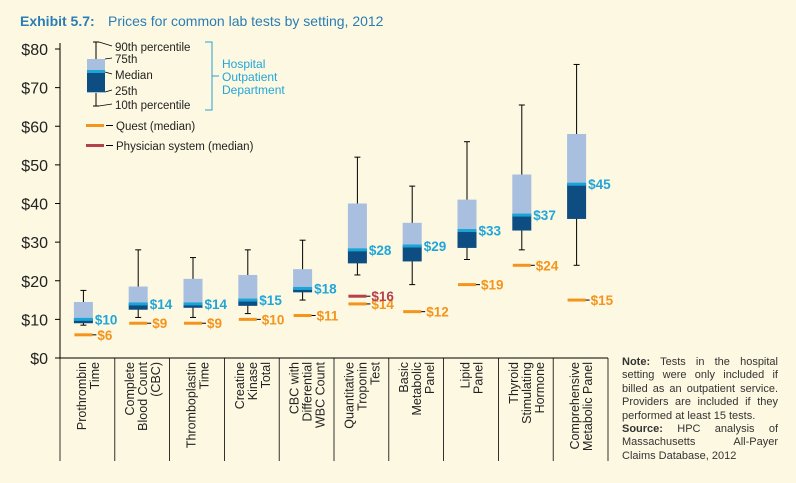 The image size is (796, 483). I want to click on hospital-median-label: $29, so click(435, 246).